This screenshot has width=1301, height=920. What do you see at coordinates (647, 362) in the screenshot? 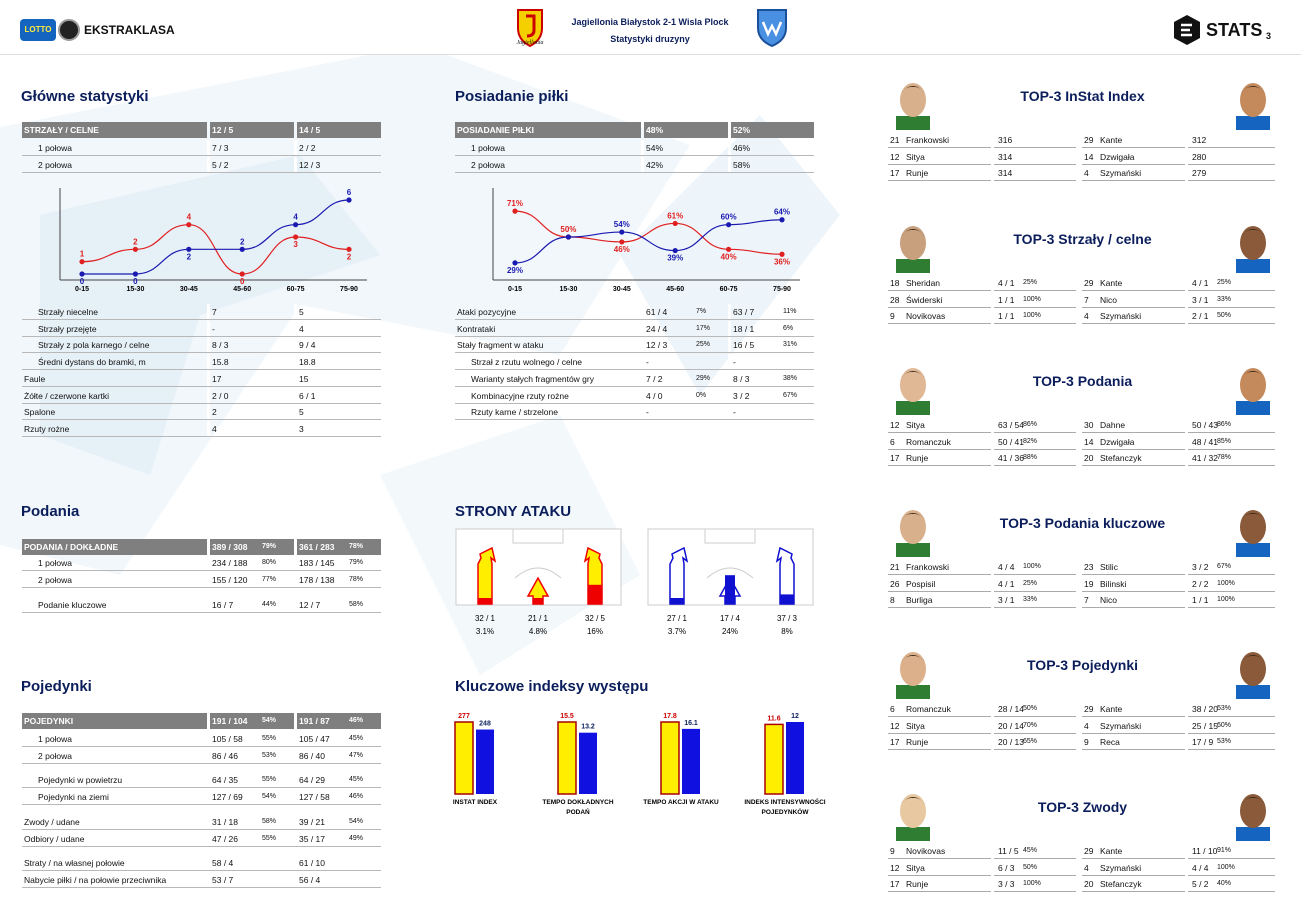
I see `home-value: -` at bounding box center [647, 362].